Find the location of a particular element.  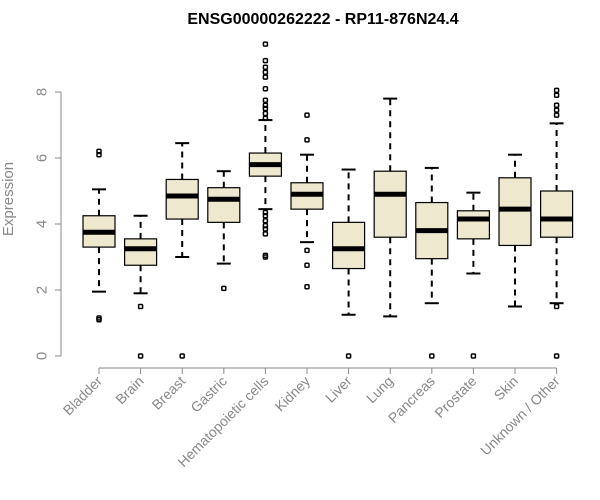

x-tick-label: Skin is located at coordinates (506, 388).